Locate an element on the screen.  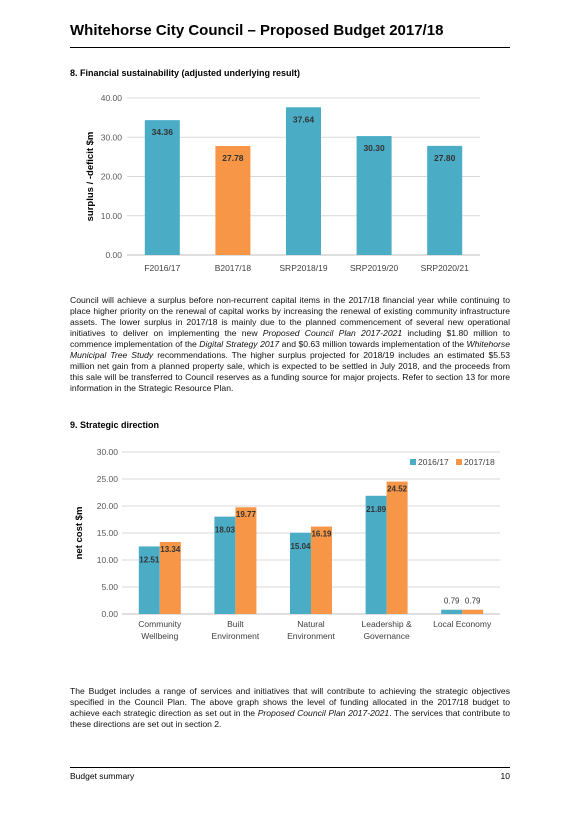
data-label: 30.30 is located at coordinates (374, 148).